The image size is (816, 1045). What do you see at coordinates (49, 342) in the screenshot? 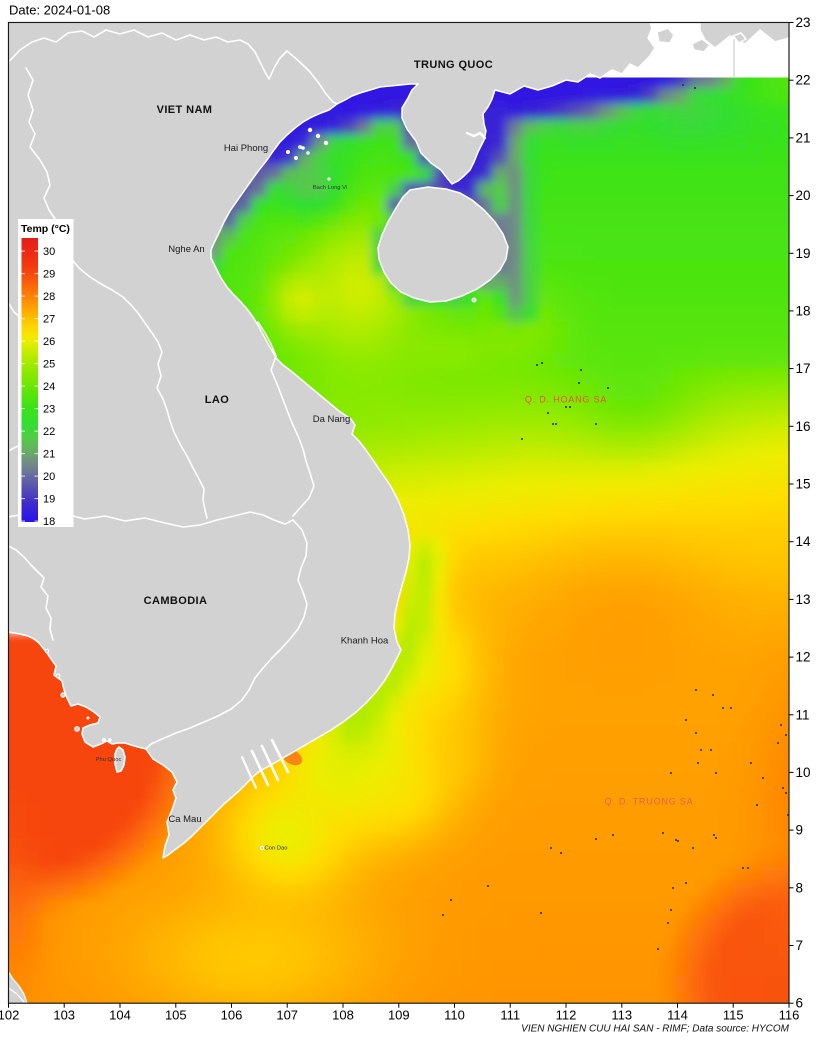
I see `svg-text: 26` at bounding box center [49, 342].